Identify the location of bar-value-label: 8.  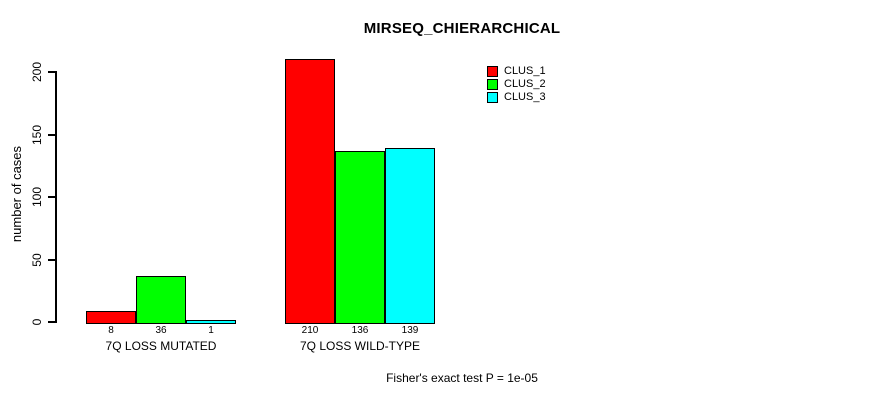
(111, 330).